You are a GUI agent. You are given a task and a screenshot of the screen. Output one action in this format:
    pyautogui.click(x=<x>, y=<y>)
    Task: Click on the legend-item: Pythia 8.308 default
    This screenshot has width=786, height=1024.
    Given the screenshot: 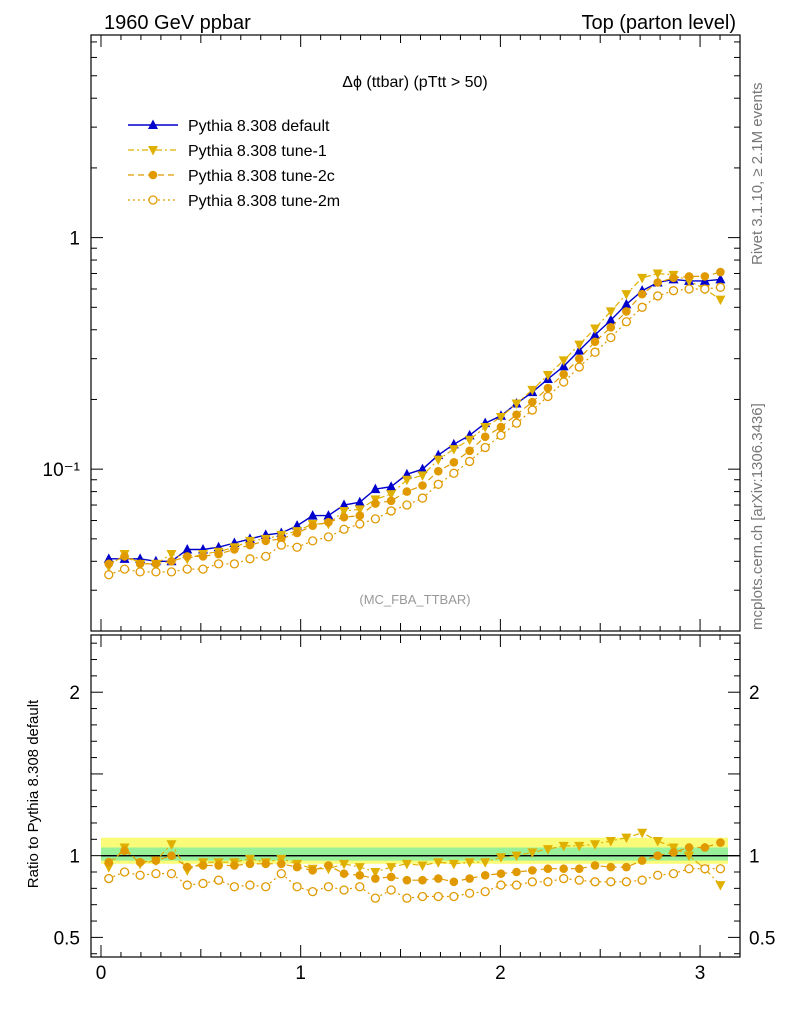 What is the action you would take?
    pyautogui.click(x=229, y=126)
    